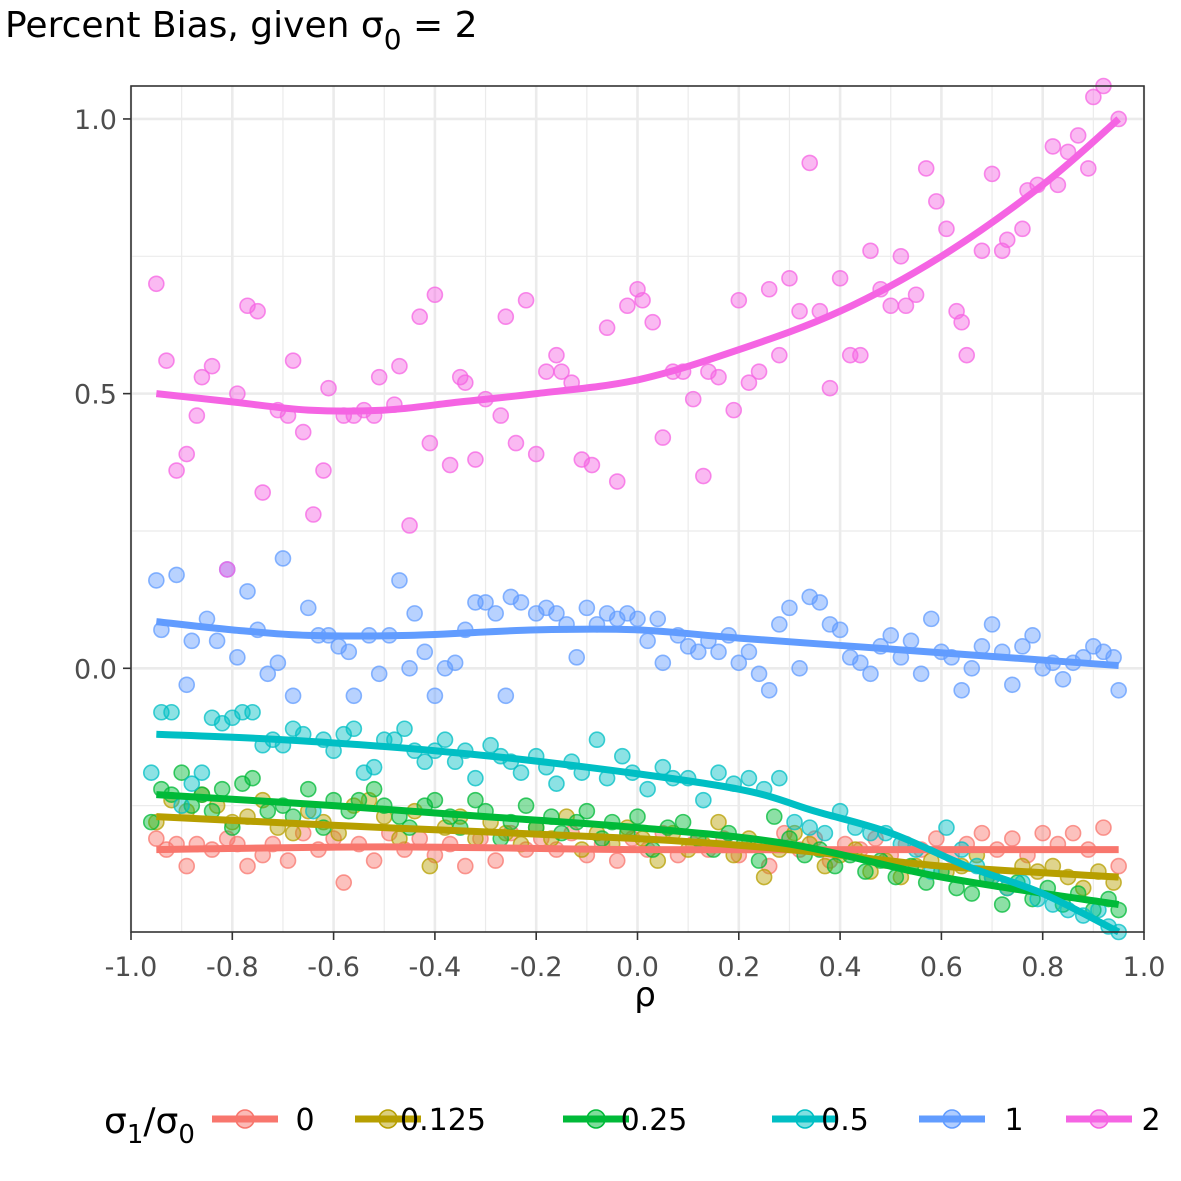 The width and height of the screenshot is (1181, 1181). Describe the element at coordinates (95, 120) in the screenshot. I see `y-tick-label: 1.0` at that location.